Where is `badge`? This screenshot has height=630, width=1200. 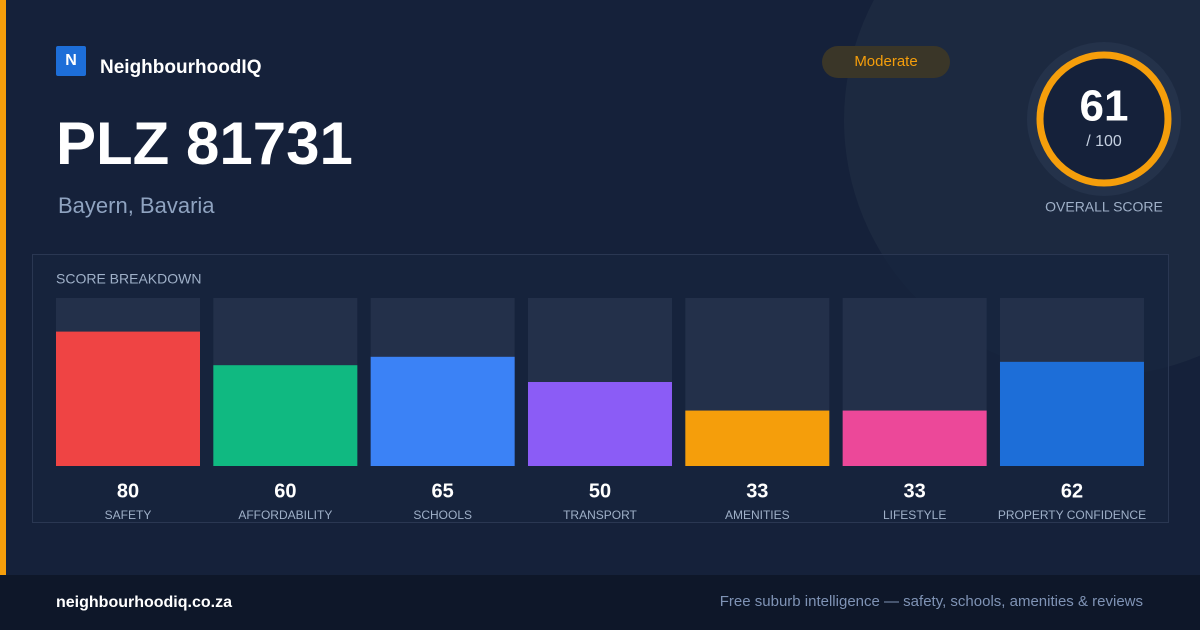 badge is located at coordinates (886, 62).